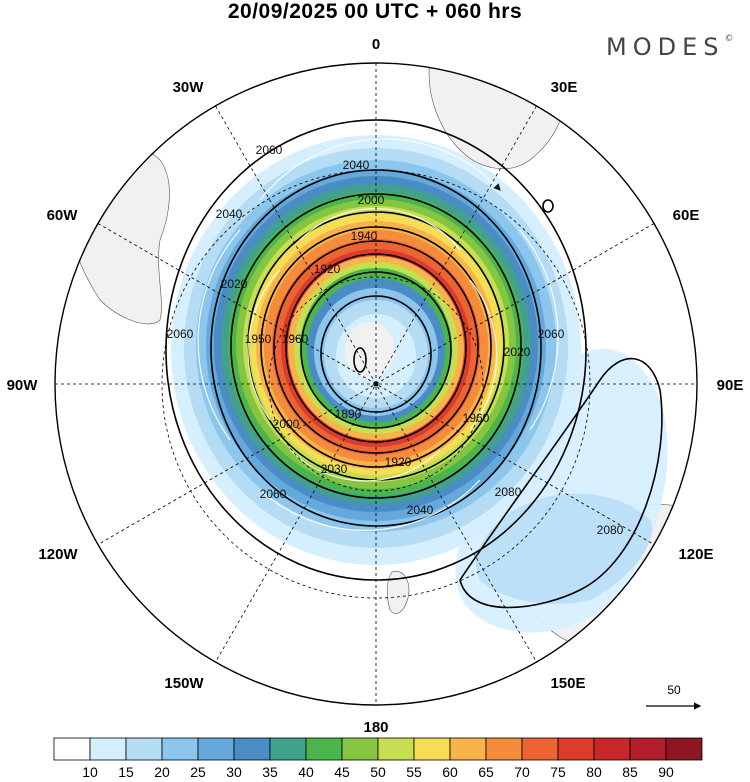  What do you see at coordinates (334, 469) in the screenshot?
I see `contour-label: 2030` at bounding box center [334, 469].